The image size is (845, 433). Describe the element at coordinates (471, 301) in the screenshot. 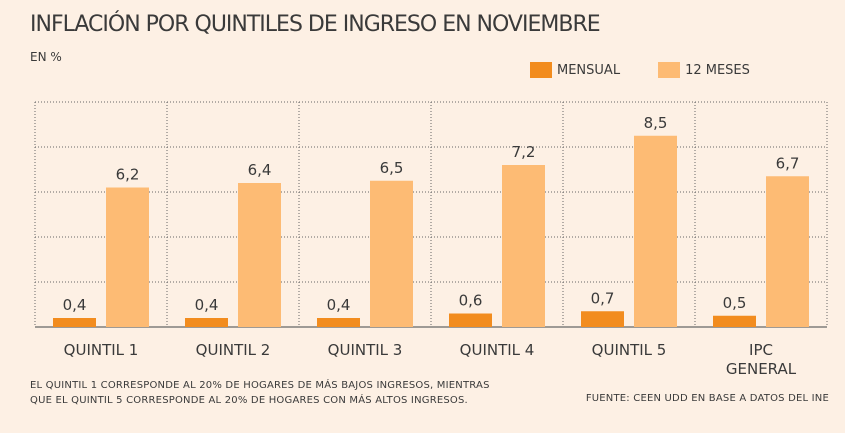

I see `mensual-value-label: 0,6` at that location.